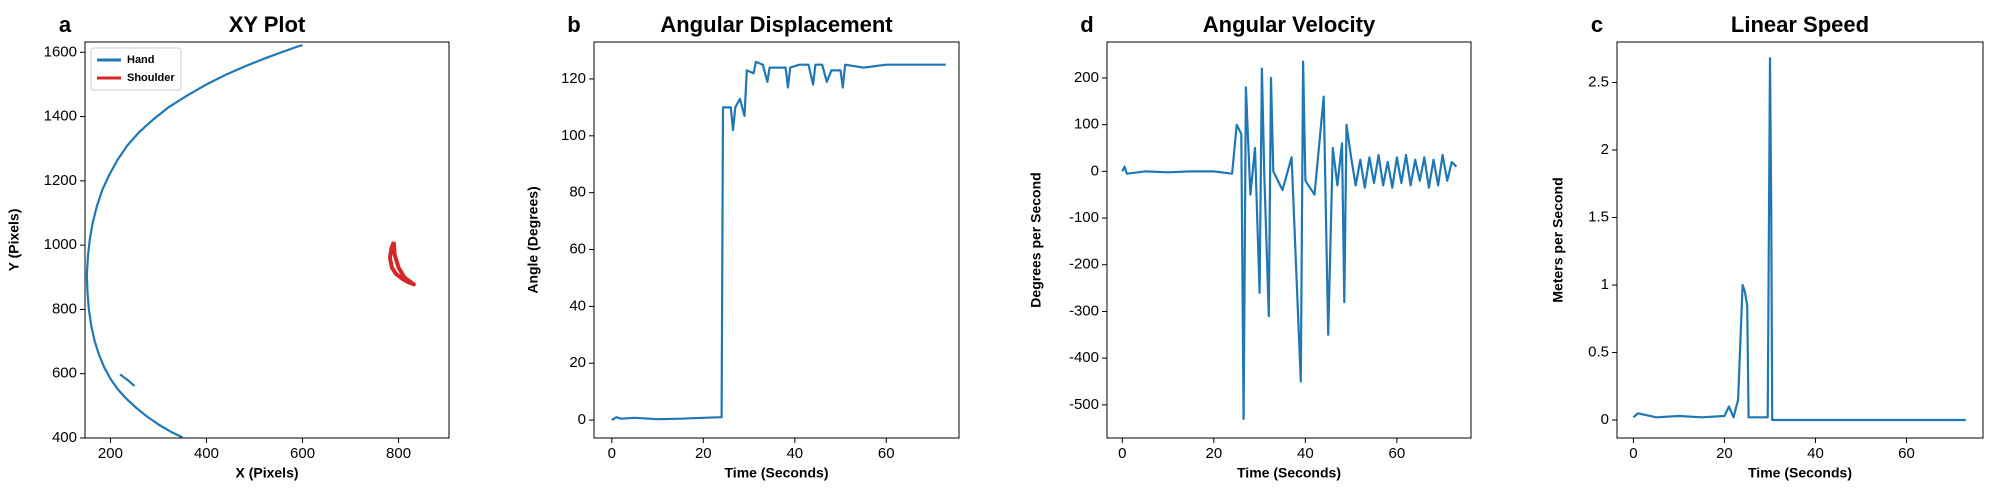  I want to click on y-tick-label: 1, so click(1605, 284).